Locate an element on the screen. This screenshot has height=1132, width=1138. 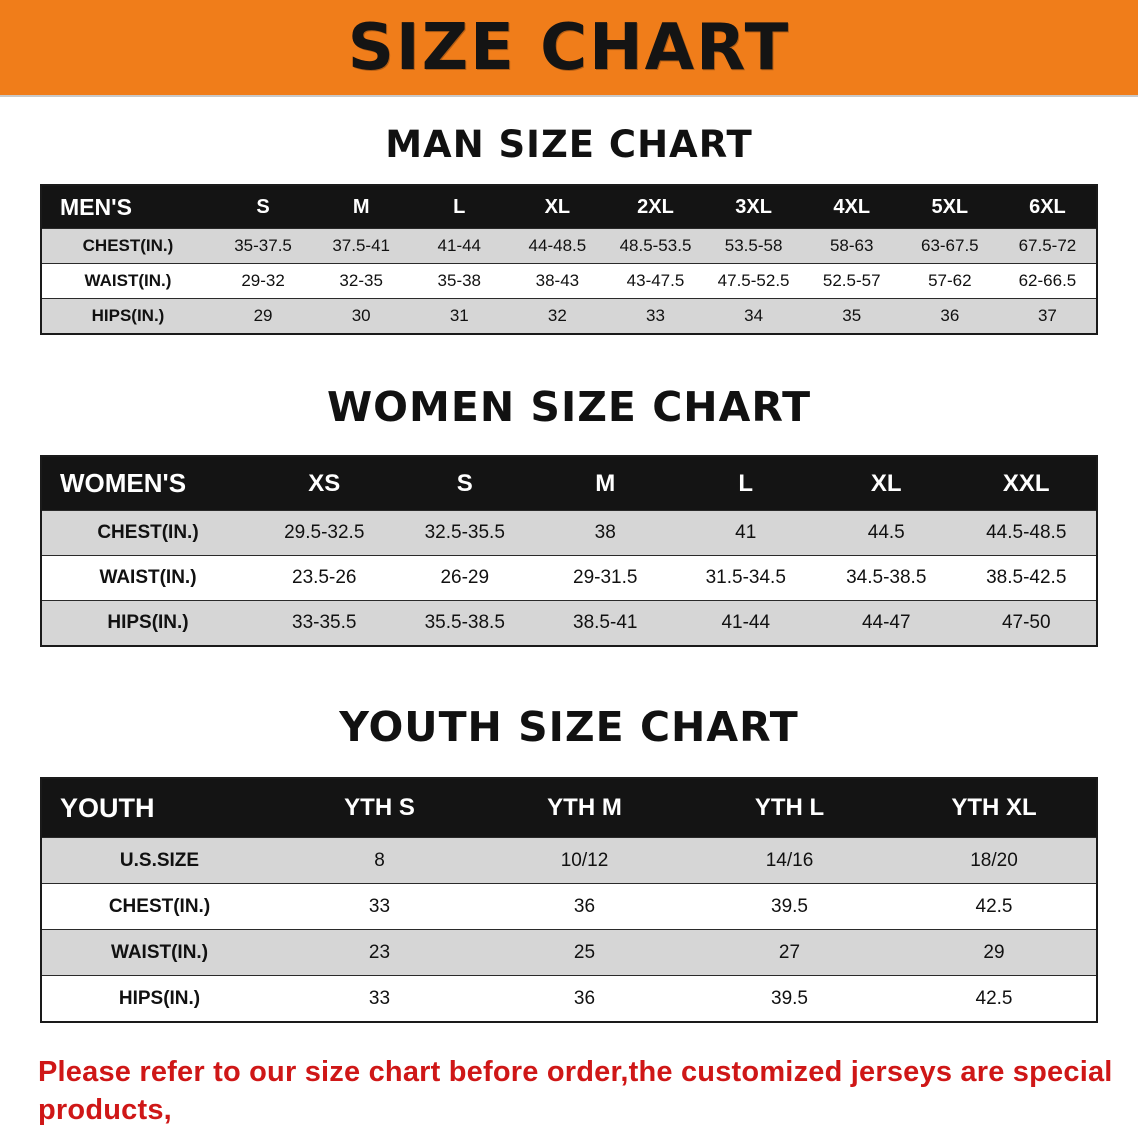
men-table-header-row: MEN'S S M L XL 2XL 3XL 4XL 5XL 6XL is located at coordinates (569, 206).